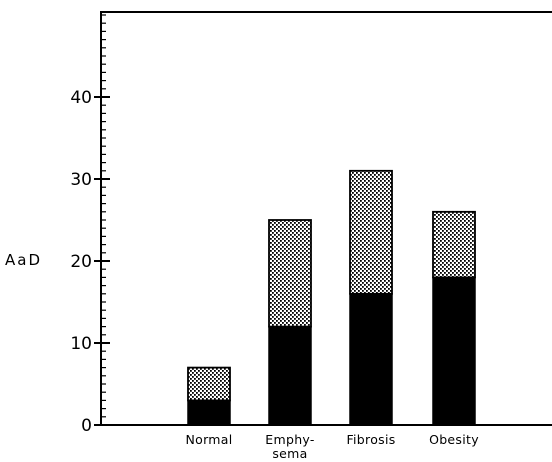 This screenshot has width=552, height=462. Describe the element at coordinates (208, 439) in the screenshot. I see `x-category-label: Normal` at that location.